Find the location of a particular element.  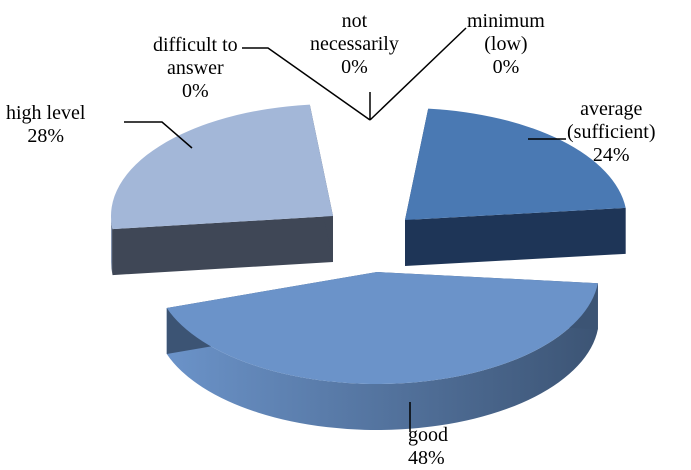

label-minimum-line2: (low) is located at coordinates (506, 44).